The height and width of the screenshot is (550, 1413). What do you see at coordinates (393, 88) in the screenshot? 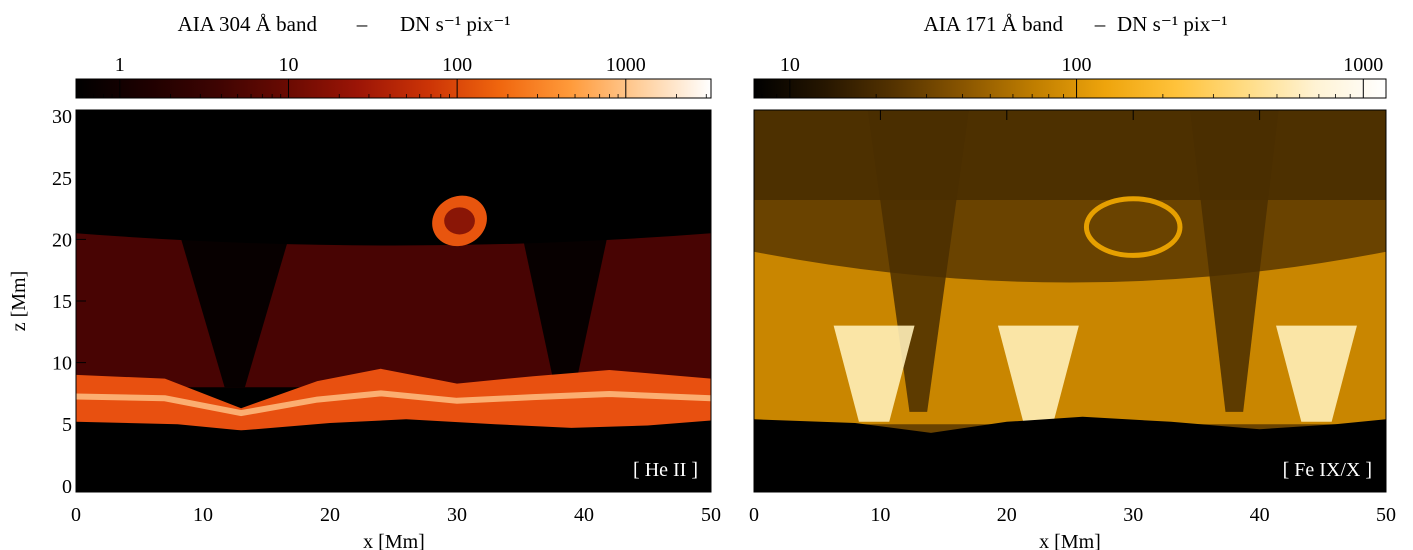
I see `left-colorbar-gradient` at bounding box center [393, 88].